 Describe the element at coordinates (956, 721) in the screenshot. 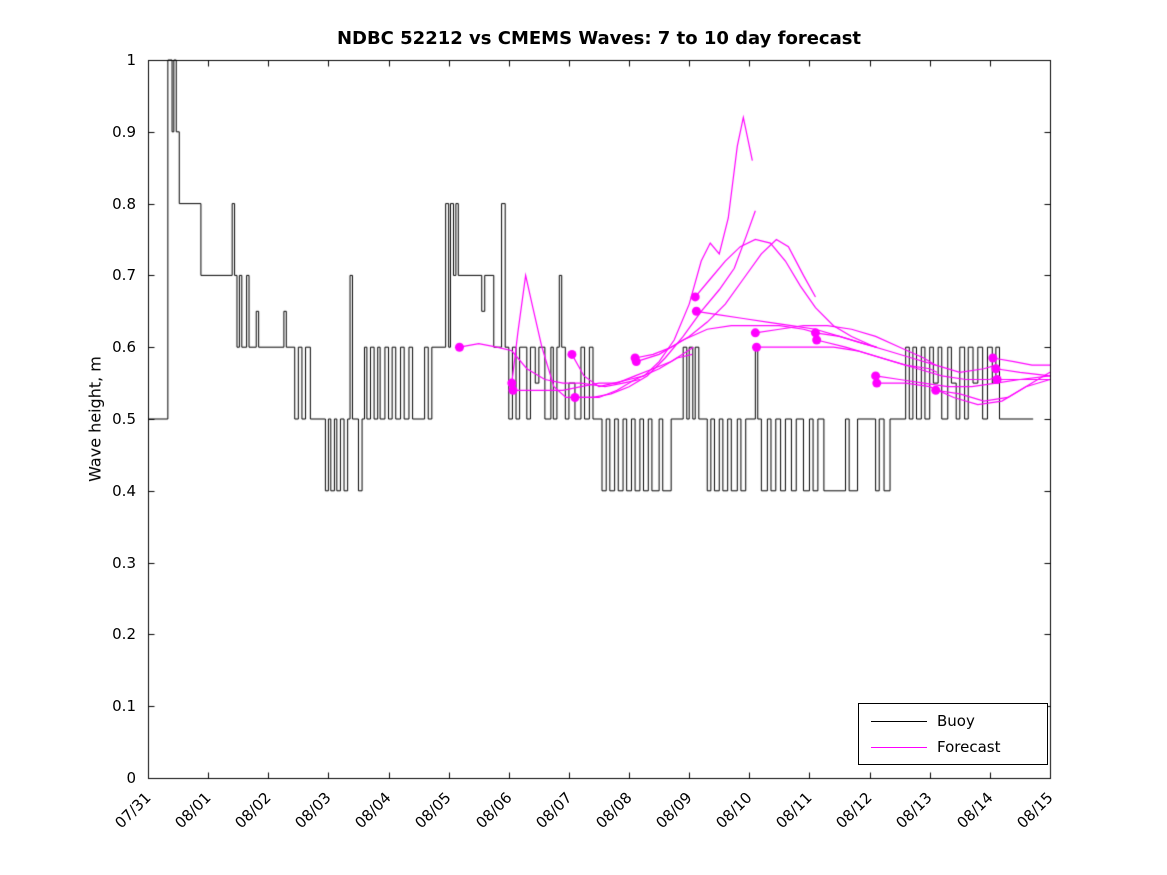

I see `legend-label-buoy: Buoy` at that location.